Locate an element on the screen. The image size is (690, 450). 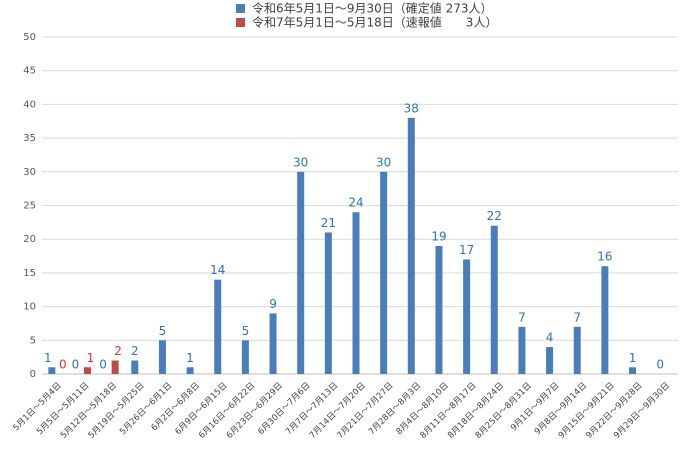
data-label: 17 is located at coordinates (466, 250).